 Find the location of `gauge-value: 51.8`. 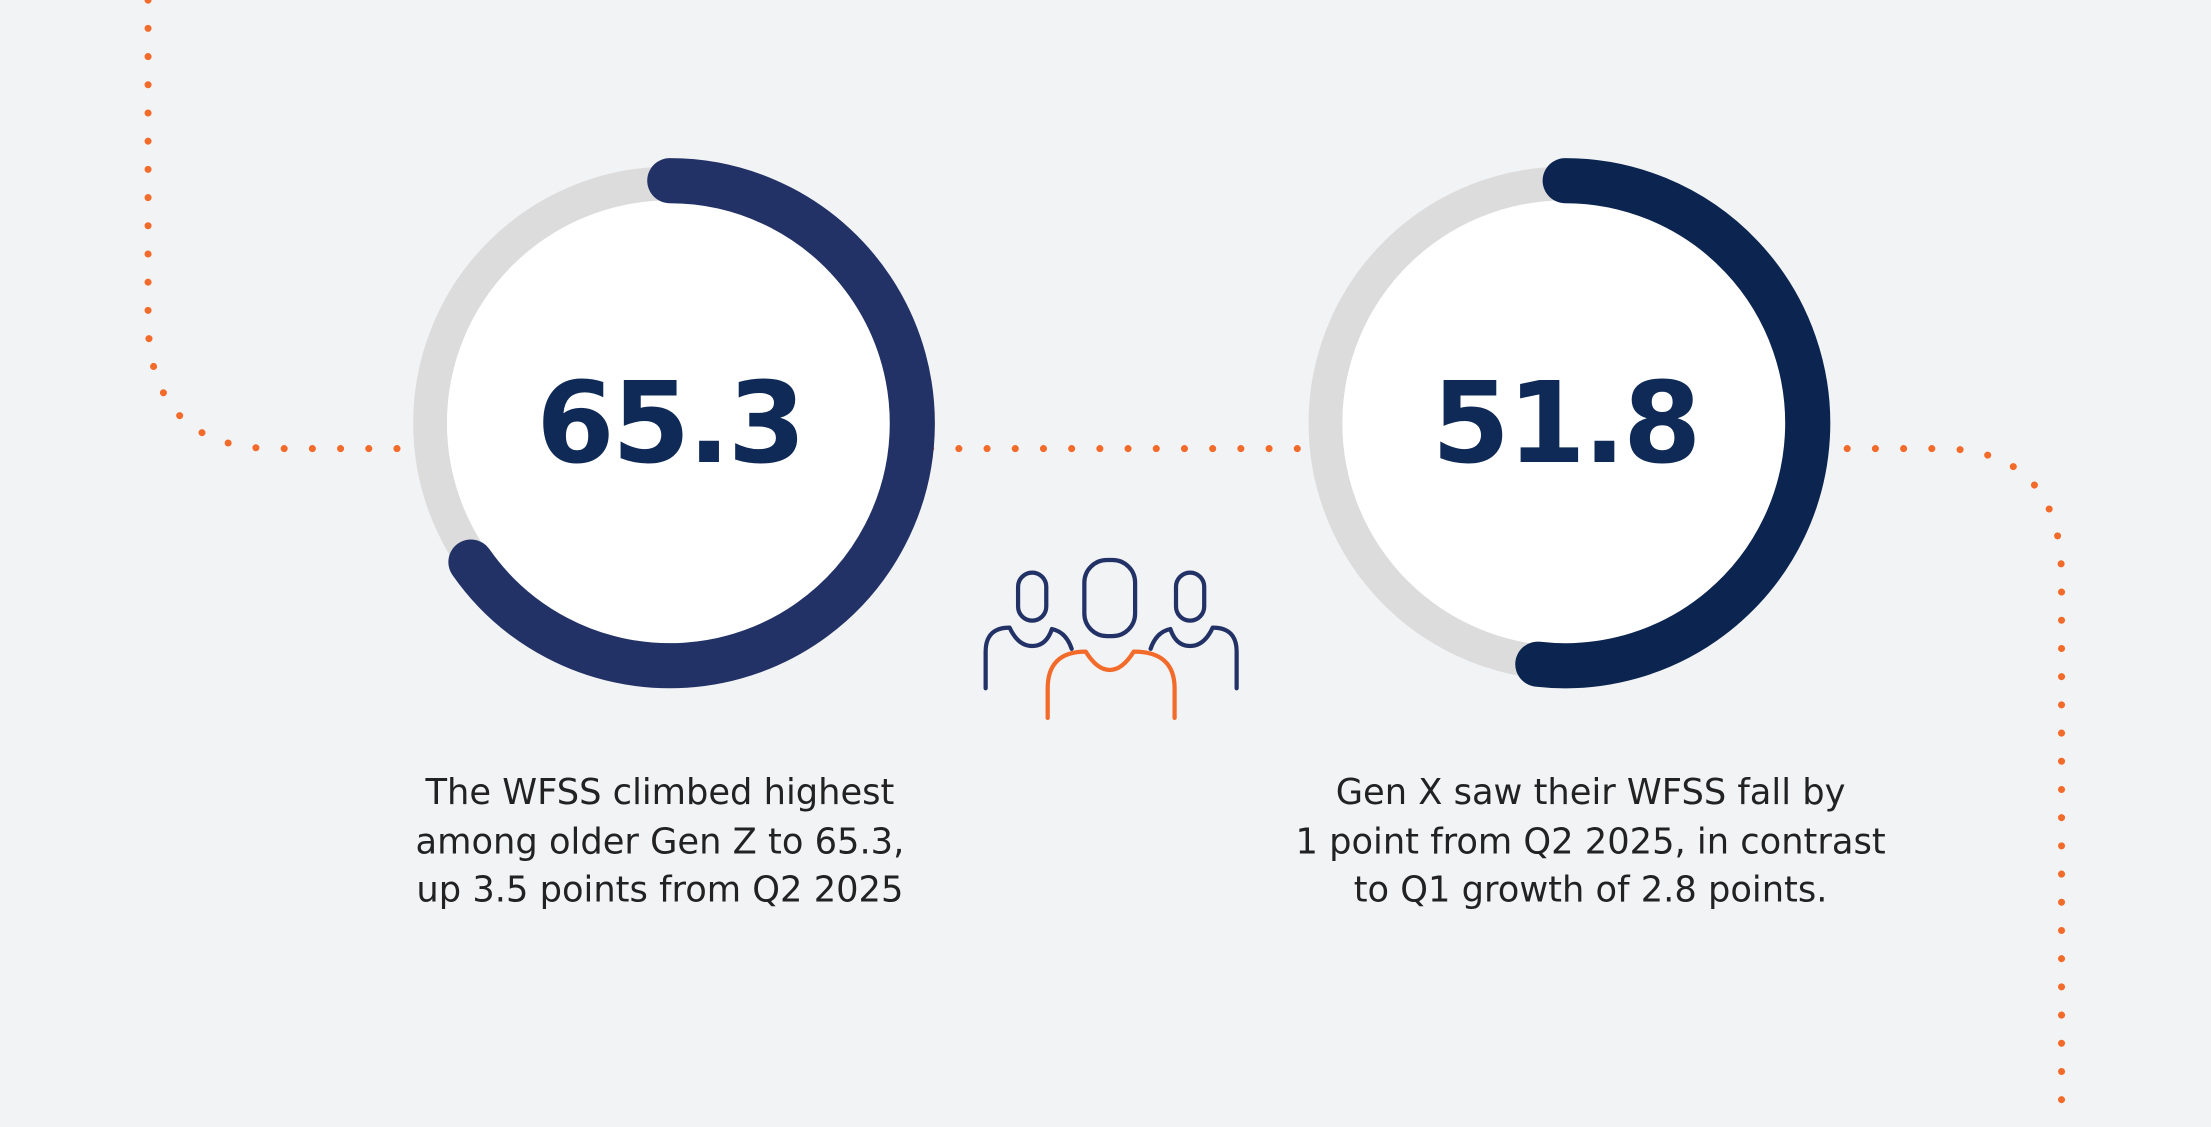

gauge-value: 51.8 is located at coordinates (1565, 423).